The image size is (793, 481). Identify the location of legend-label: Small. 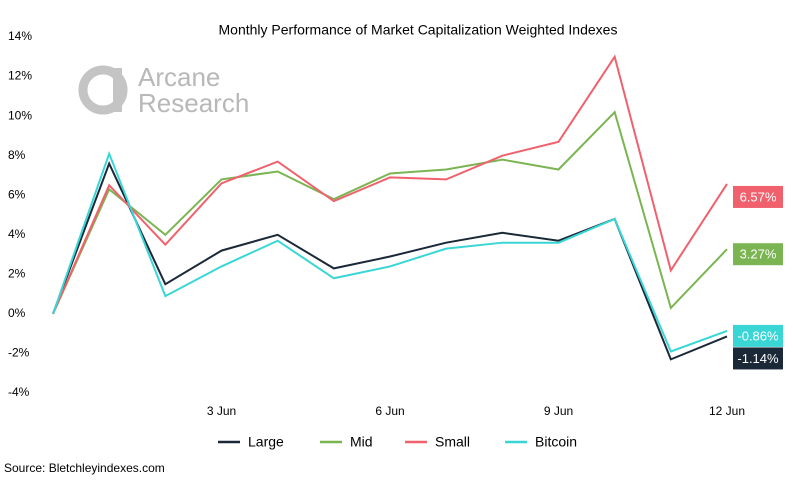
(452, 442).